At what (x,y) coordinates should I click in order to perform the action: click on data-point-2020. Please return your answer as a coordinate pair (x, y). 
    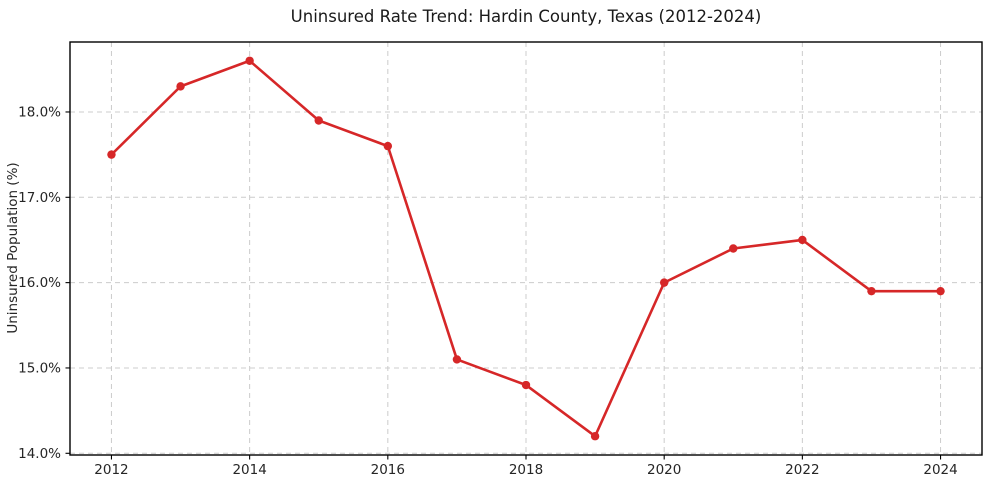
    Looking at the image, I should click on (664, 282).